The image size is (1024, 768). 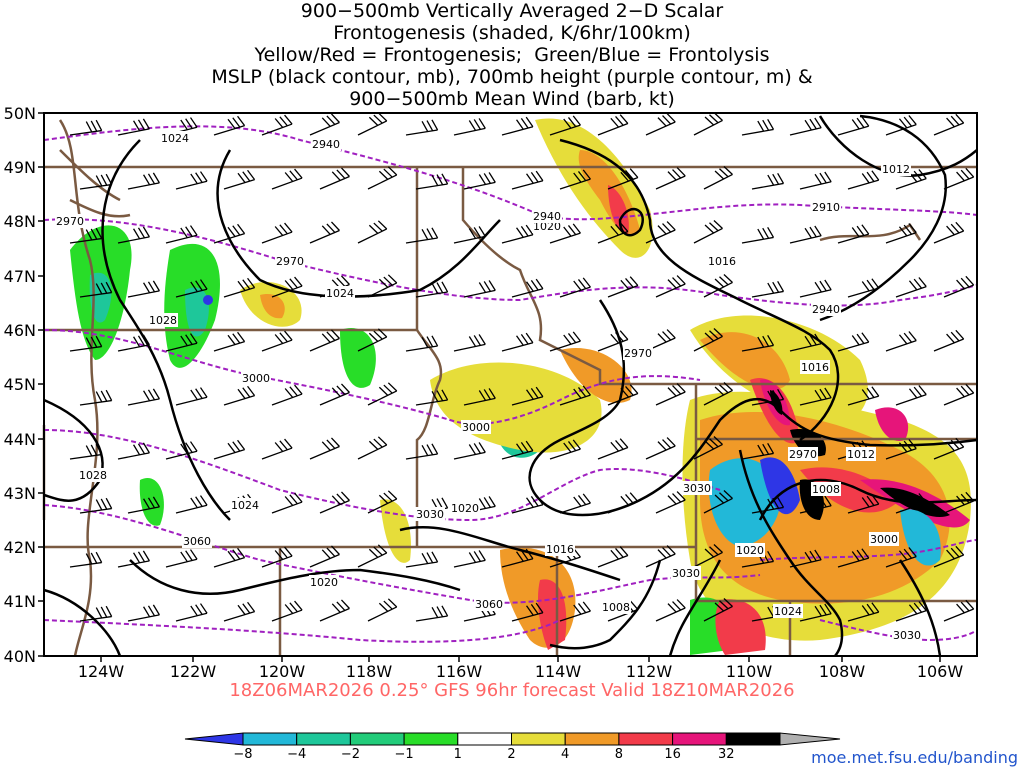 What do you see at coordinates (256, 378) in the screenshot?
I see `height-label: 3000` at bounding box center [256, 378].